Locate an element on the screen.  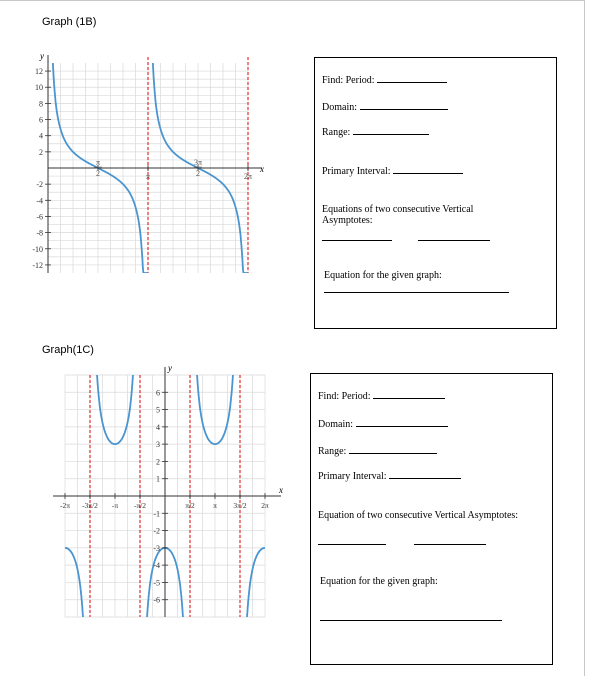
x-tick-label: -π is located at coordinates (115, 505).